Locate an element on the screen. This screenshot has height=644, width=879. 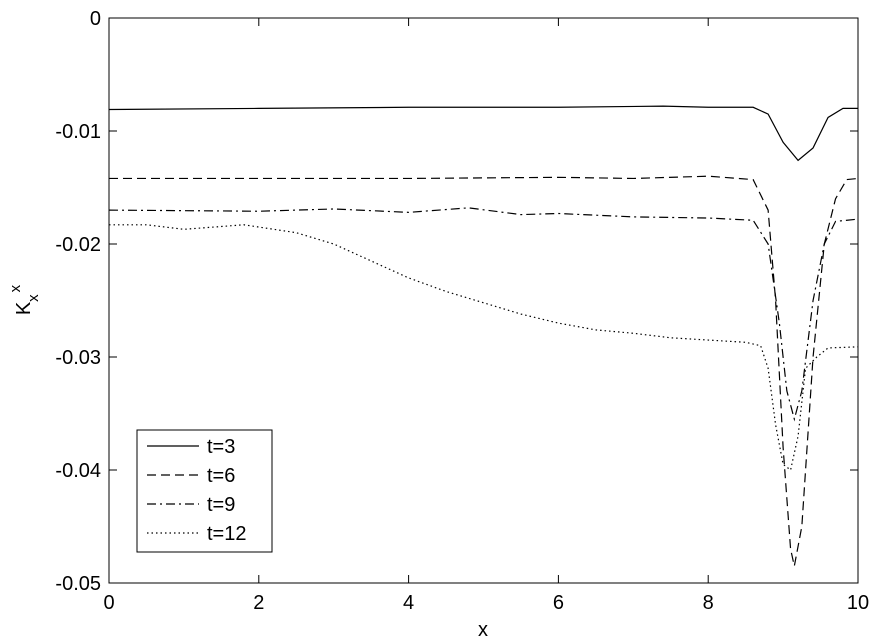
legend-label: t=12 is located at coordinates (226, 534).